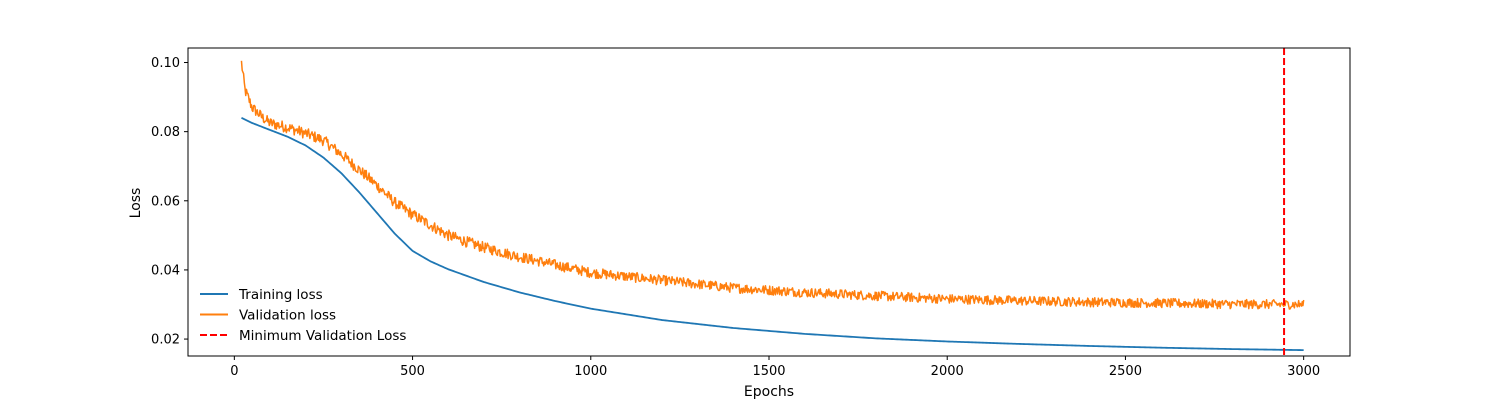  What do you see at coordinates (136, 203) in the screenshot?
I see `y-axis-label: Loss` at bounding box center [136, 203].